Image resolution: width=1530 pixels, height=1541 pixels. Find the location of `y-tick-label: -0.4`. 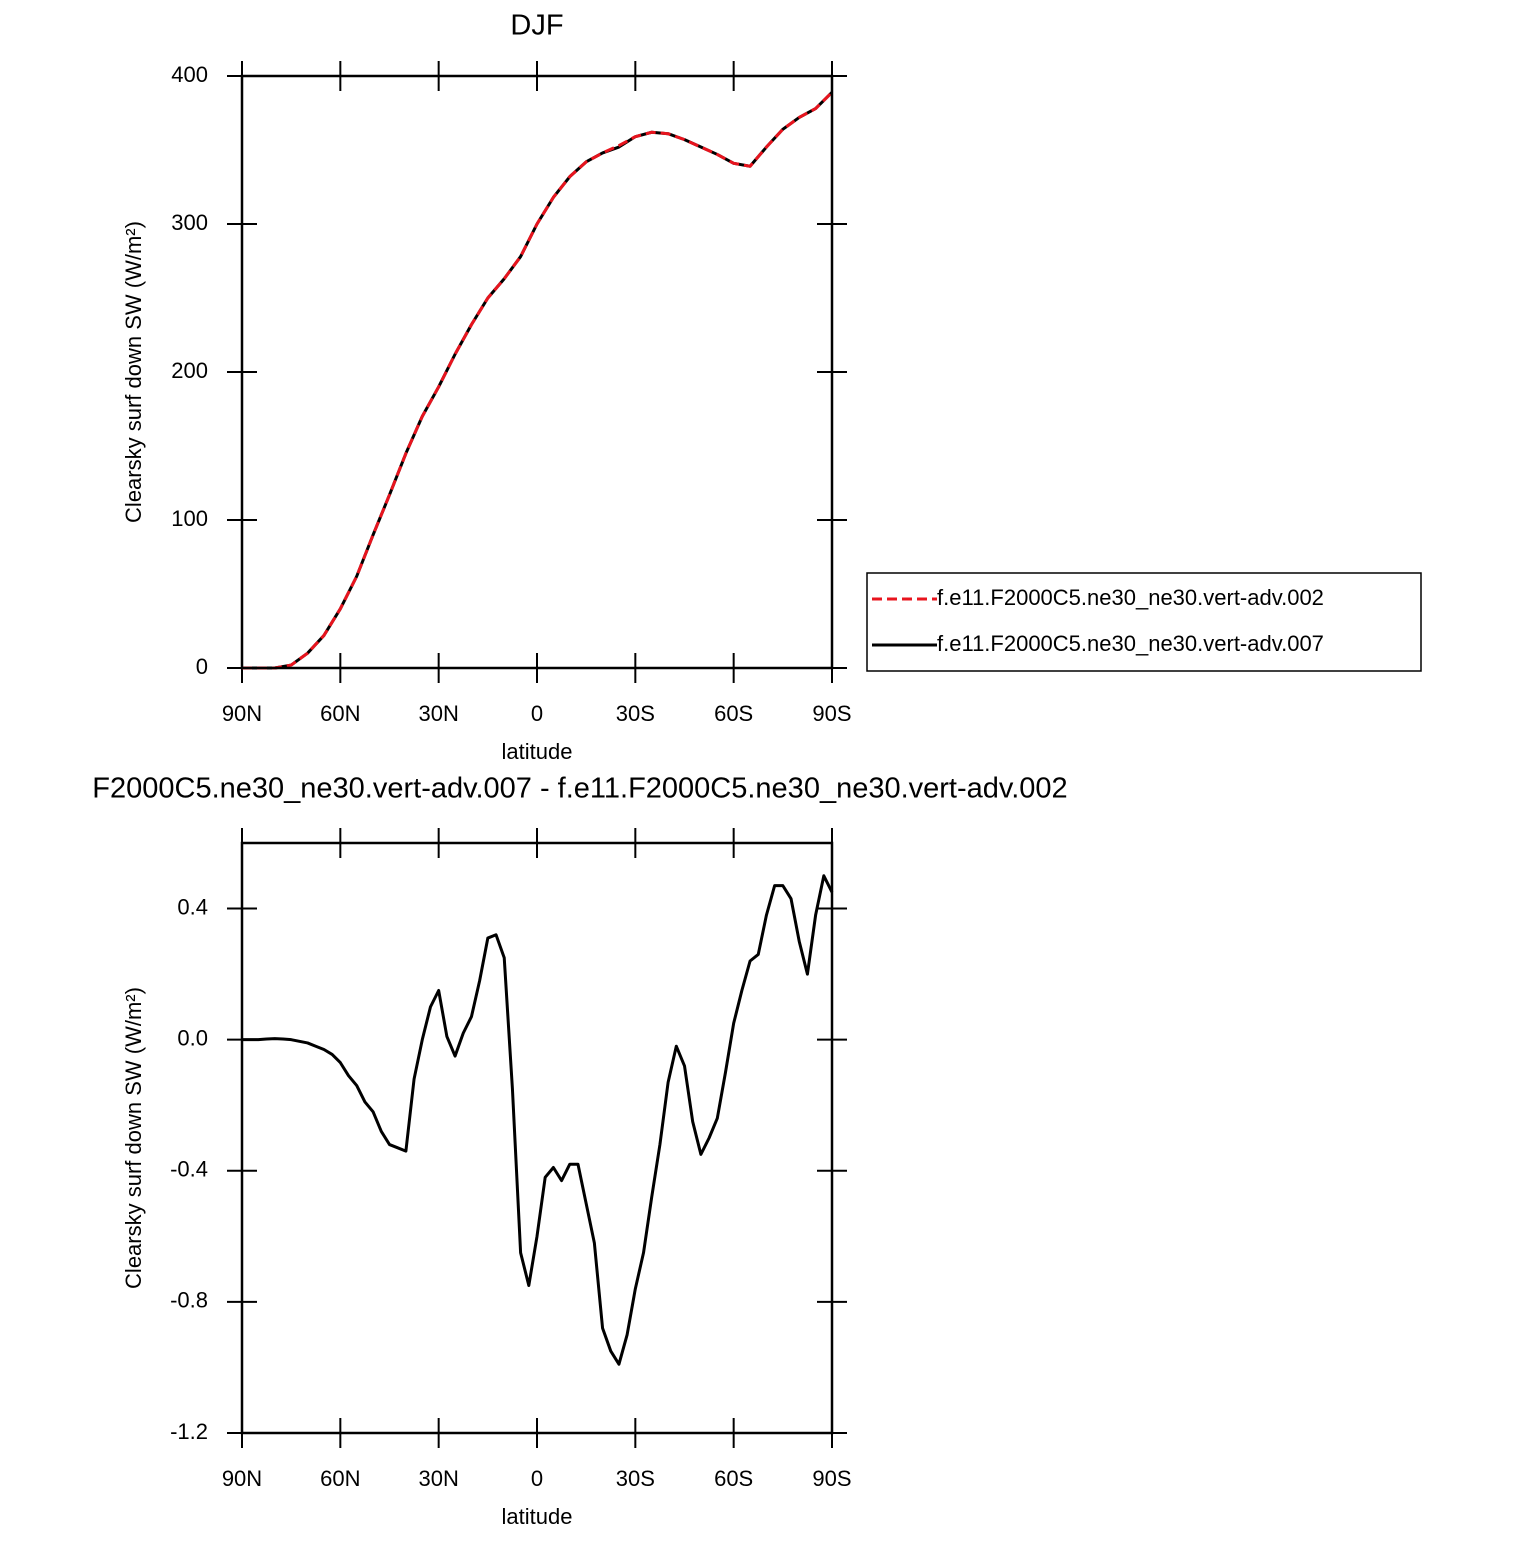

y-tick-label: -0.4 is located at coordinates (189, 1169).